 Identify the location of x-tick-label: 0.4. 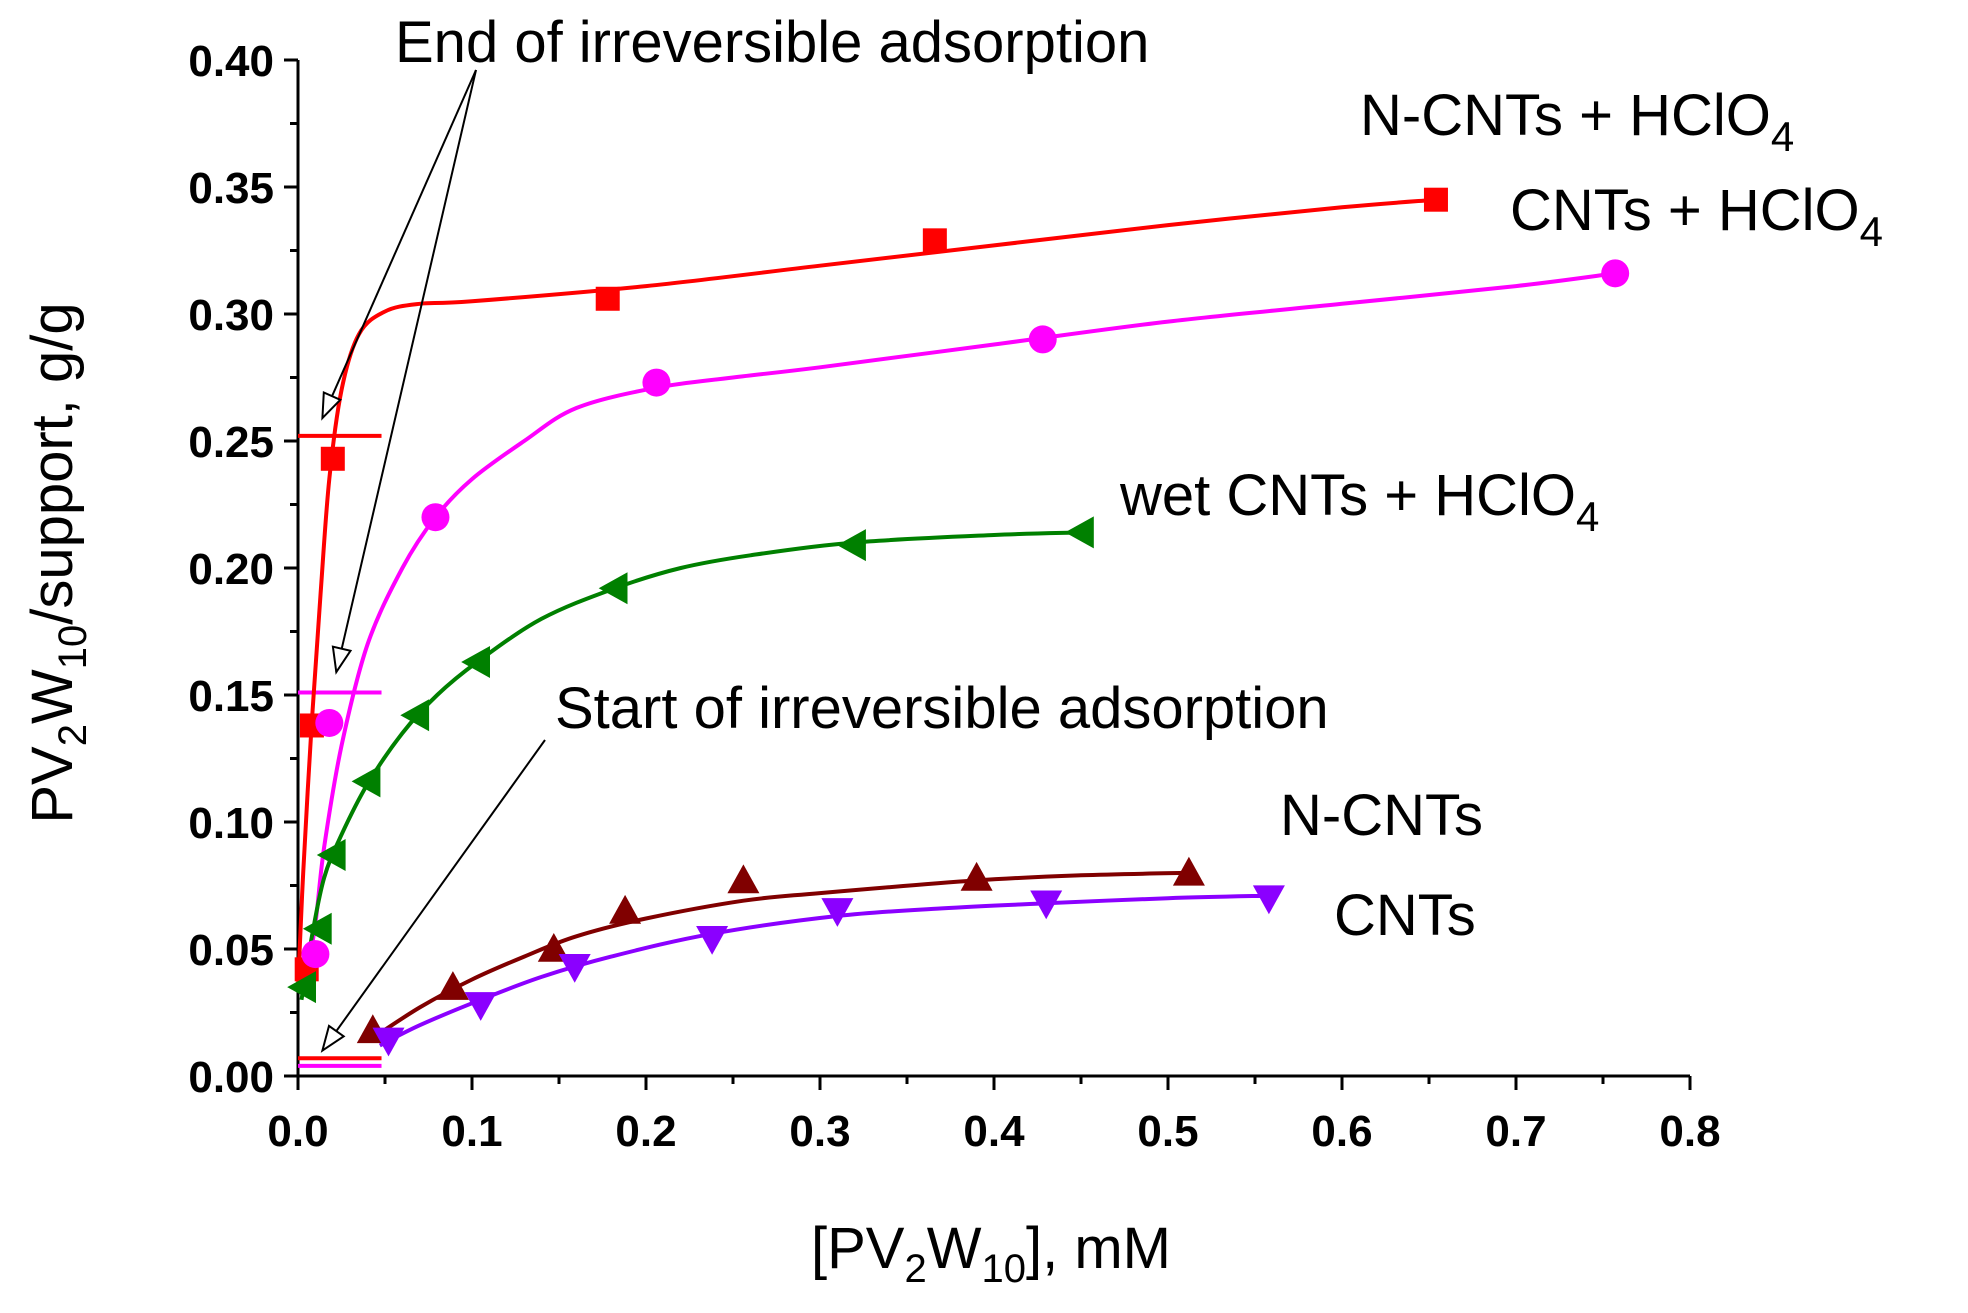
(994, 1131).